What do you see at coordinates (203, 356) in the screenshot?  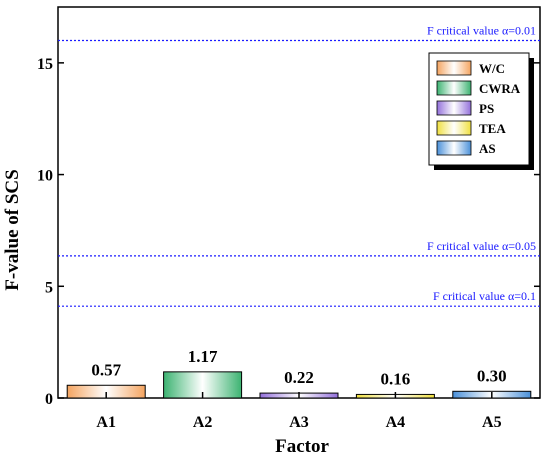 I see `bar-value-label: 1.17` at bounding box center [203, 356].